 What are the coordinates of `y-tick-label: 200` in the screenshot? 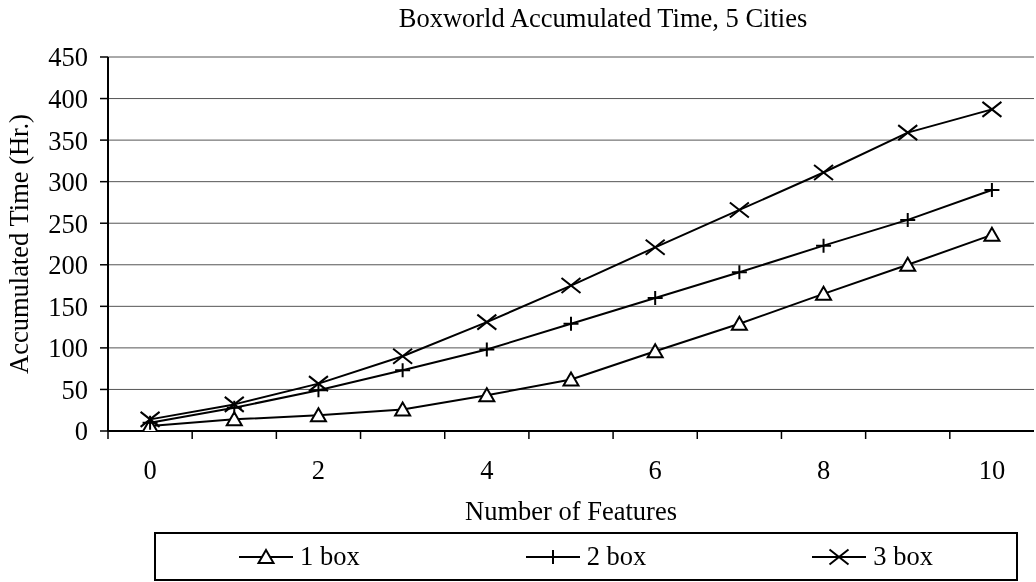 It's located at (68, 265).